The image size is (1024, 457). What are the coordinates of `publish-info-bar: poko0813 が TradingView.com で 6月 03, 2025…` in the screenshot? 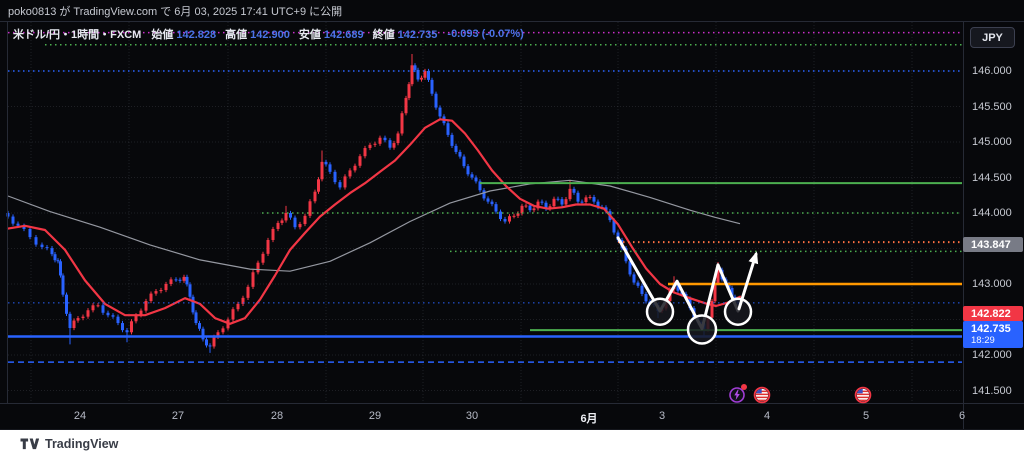 It's located at (175, 11).